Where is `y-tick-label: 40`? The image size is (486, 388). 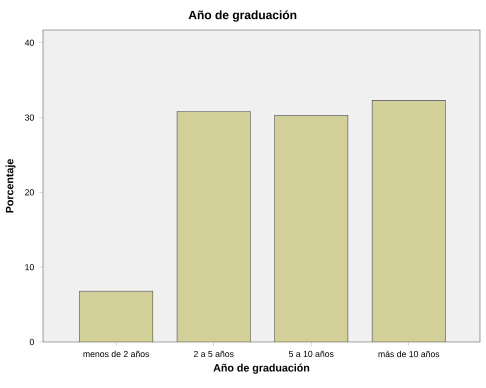
y-tick-label: 40 is located at coordinates (29, 43).